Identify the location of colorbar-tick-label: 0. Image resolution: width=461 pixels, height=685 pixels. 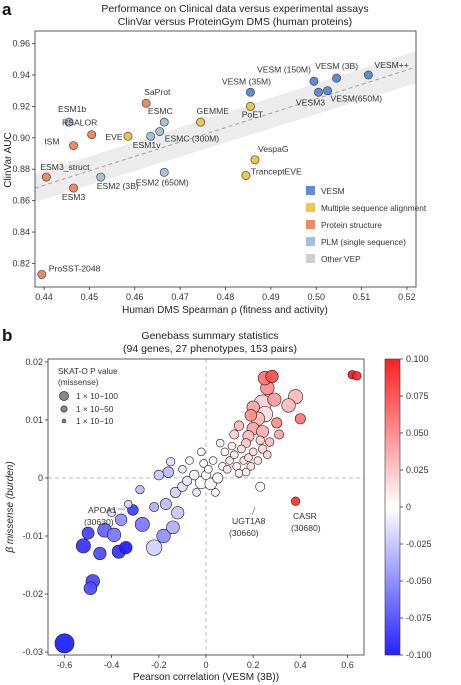
(408, 507).